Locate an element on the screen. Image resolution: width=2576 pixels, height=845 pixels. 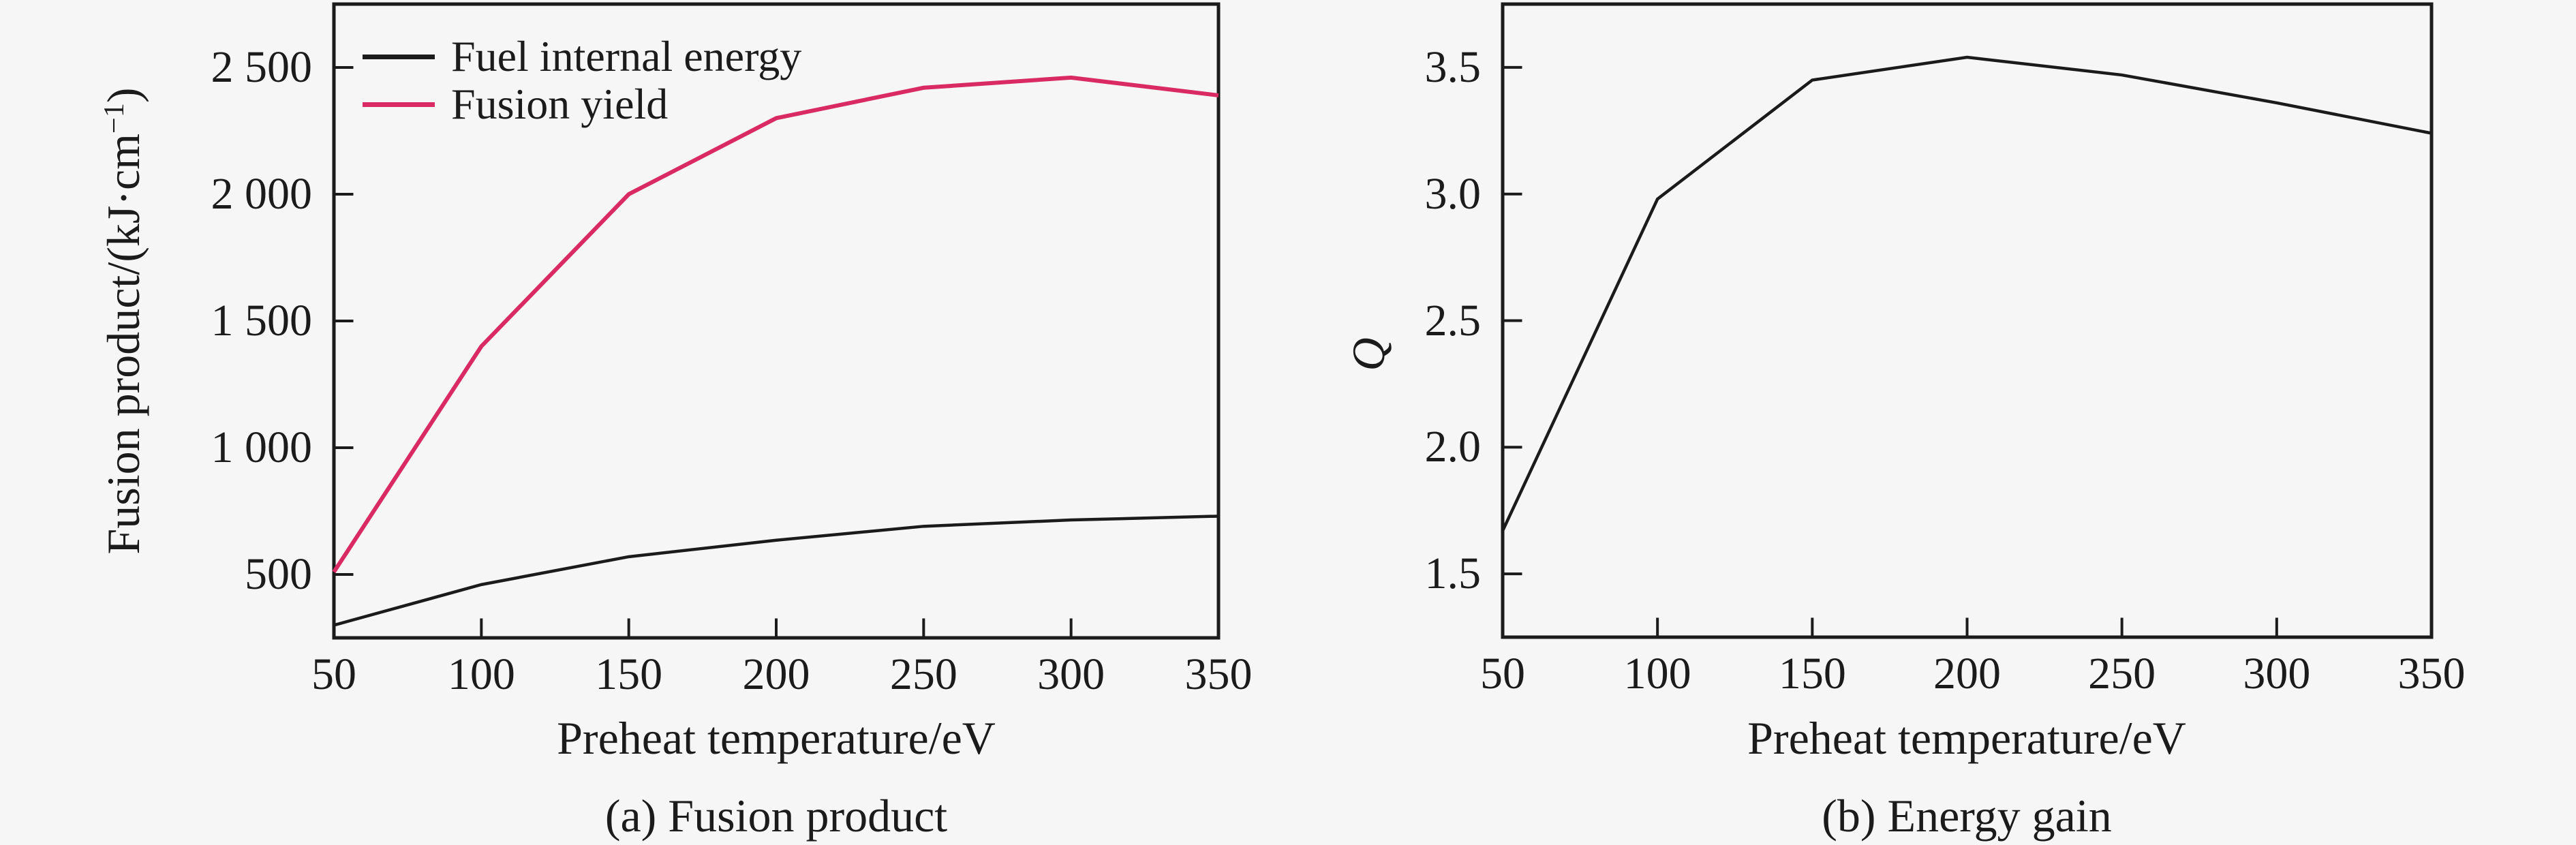
panel-b-y-axis-label: Q is located at coordinates (1368, 354).